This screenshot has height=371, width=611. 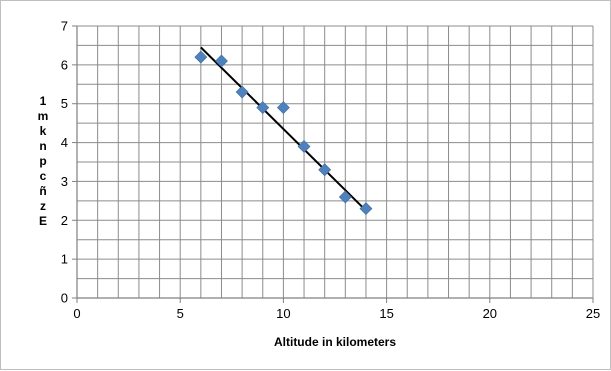 What do you see at coordinates (42, 191) in the screenshot?
I see `y-axis-title-char: ñ` at bounding box center [42, 191].